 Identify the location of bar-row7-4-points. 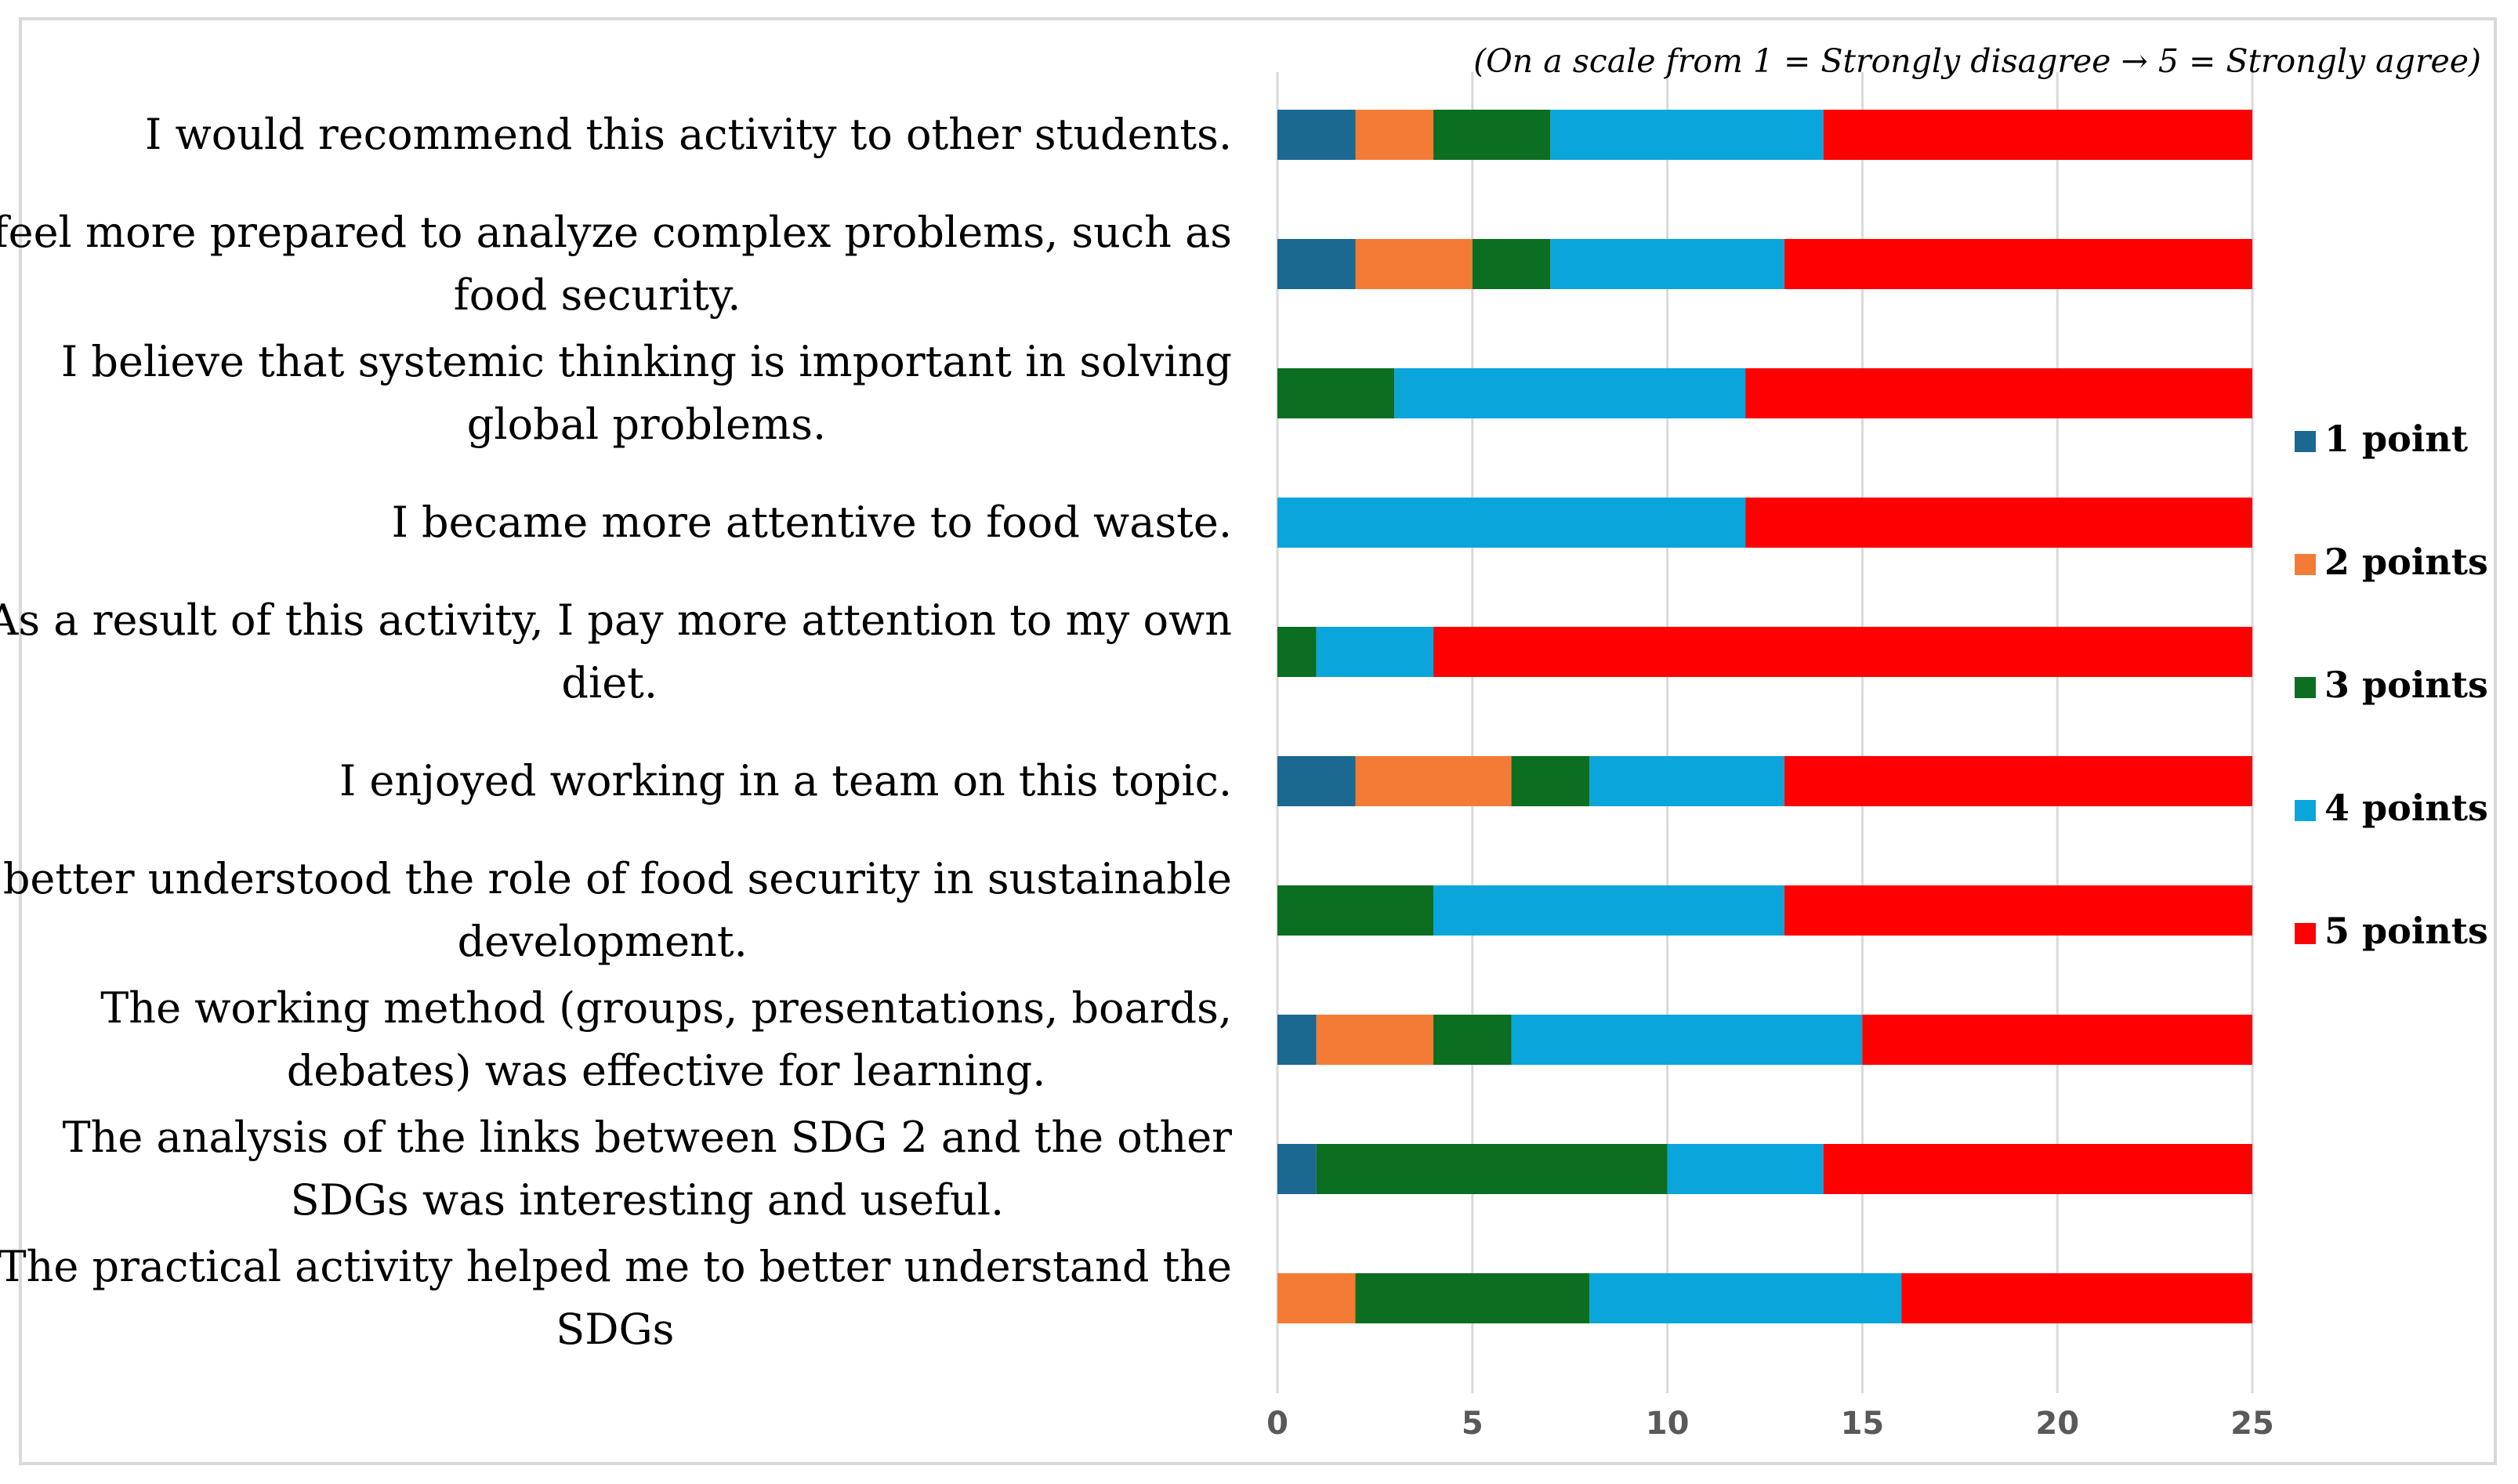
(1608, 911).